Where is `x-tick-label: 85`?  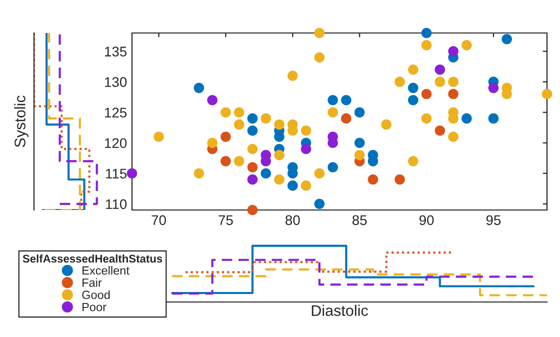
x-tick-label: 85 is located at coordinates (359, 220).